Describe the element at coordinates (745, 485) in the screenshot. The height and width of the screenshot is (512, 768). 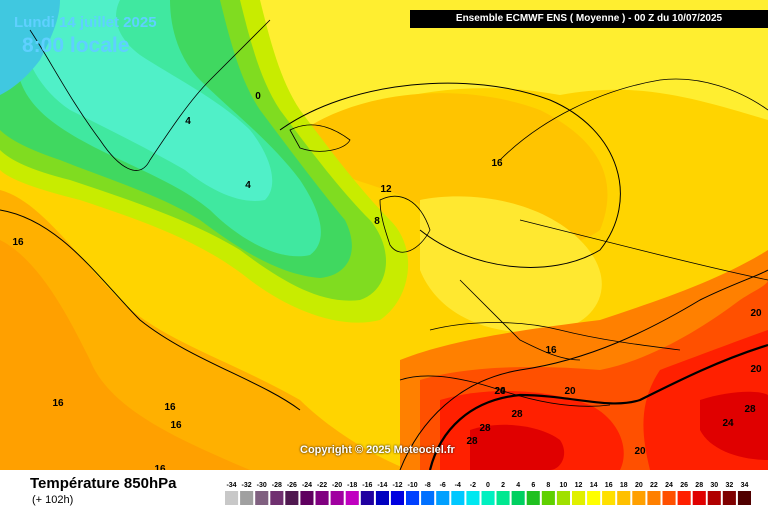
I see `scale-tick-label: 34` at that location.